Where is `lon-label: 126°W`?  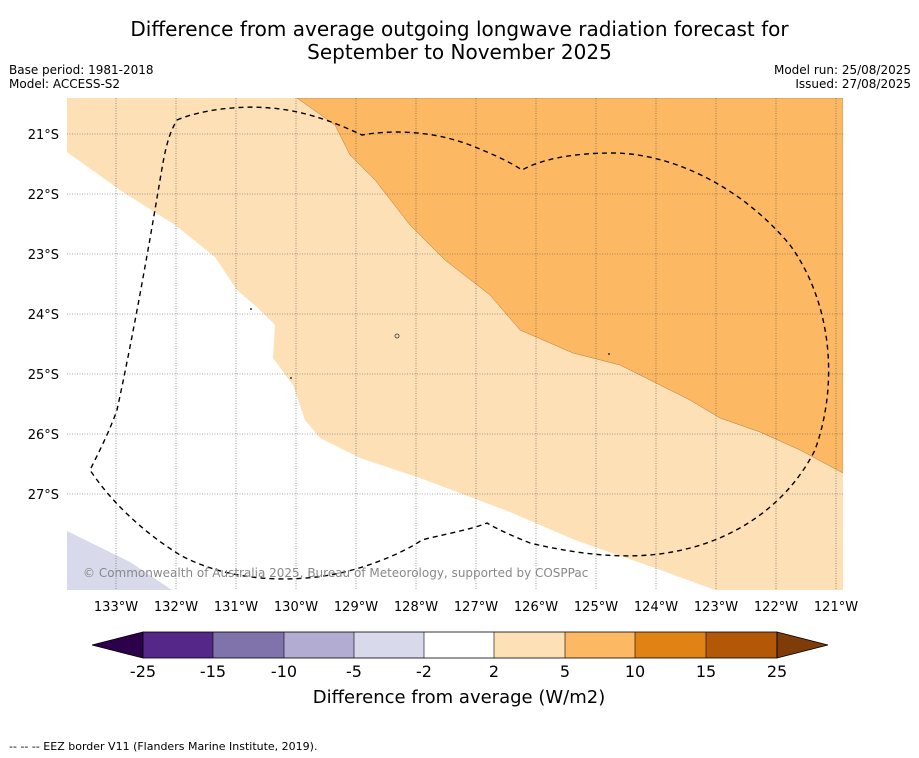
lon-label: 126°W is located at coordinates (536, 607).